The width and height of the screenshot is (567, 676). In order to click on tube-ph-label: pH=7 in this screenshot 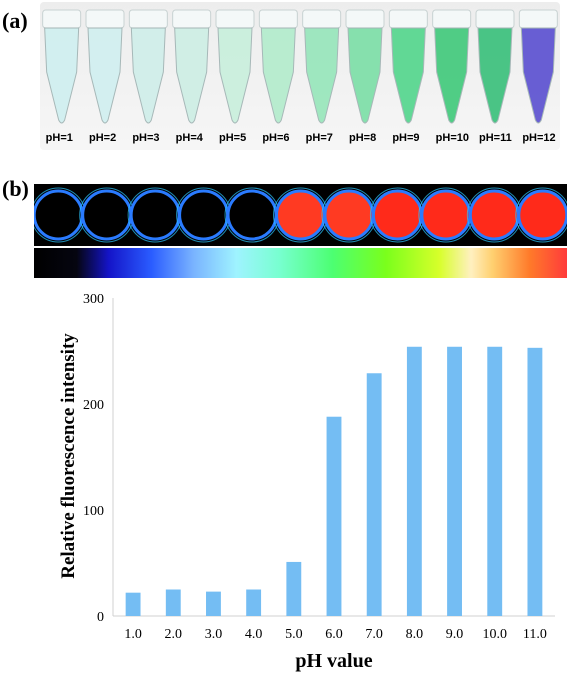, I will do `click(319, 138)`.